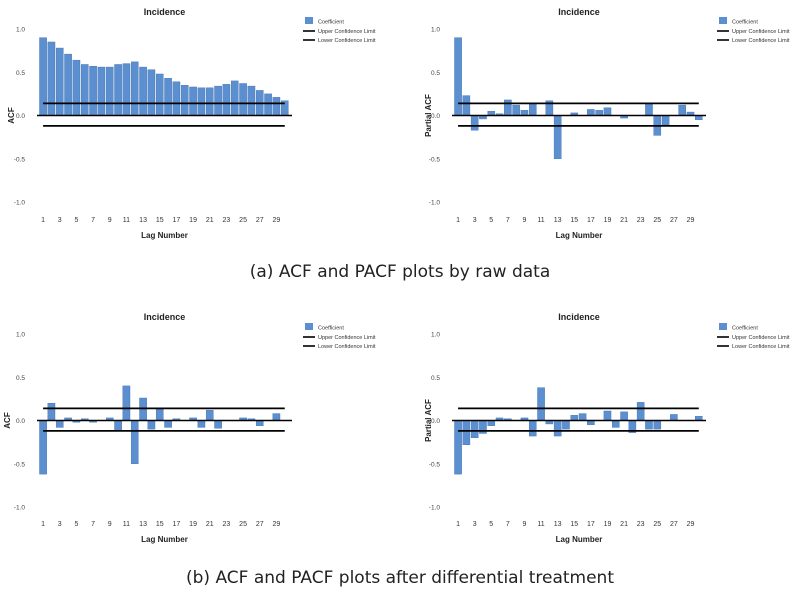 The width and height of the screenshot is (800, 595). Describe the element at coordinates (20, 73) in the screenshot. I see `y-tick-label: 0.5` at that location.